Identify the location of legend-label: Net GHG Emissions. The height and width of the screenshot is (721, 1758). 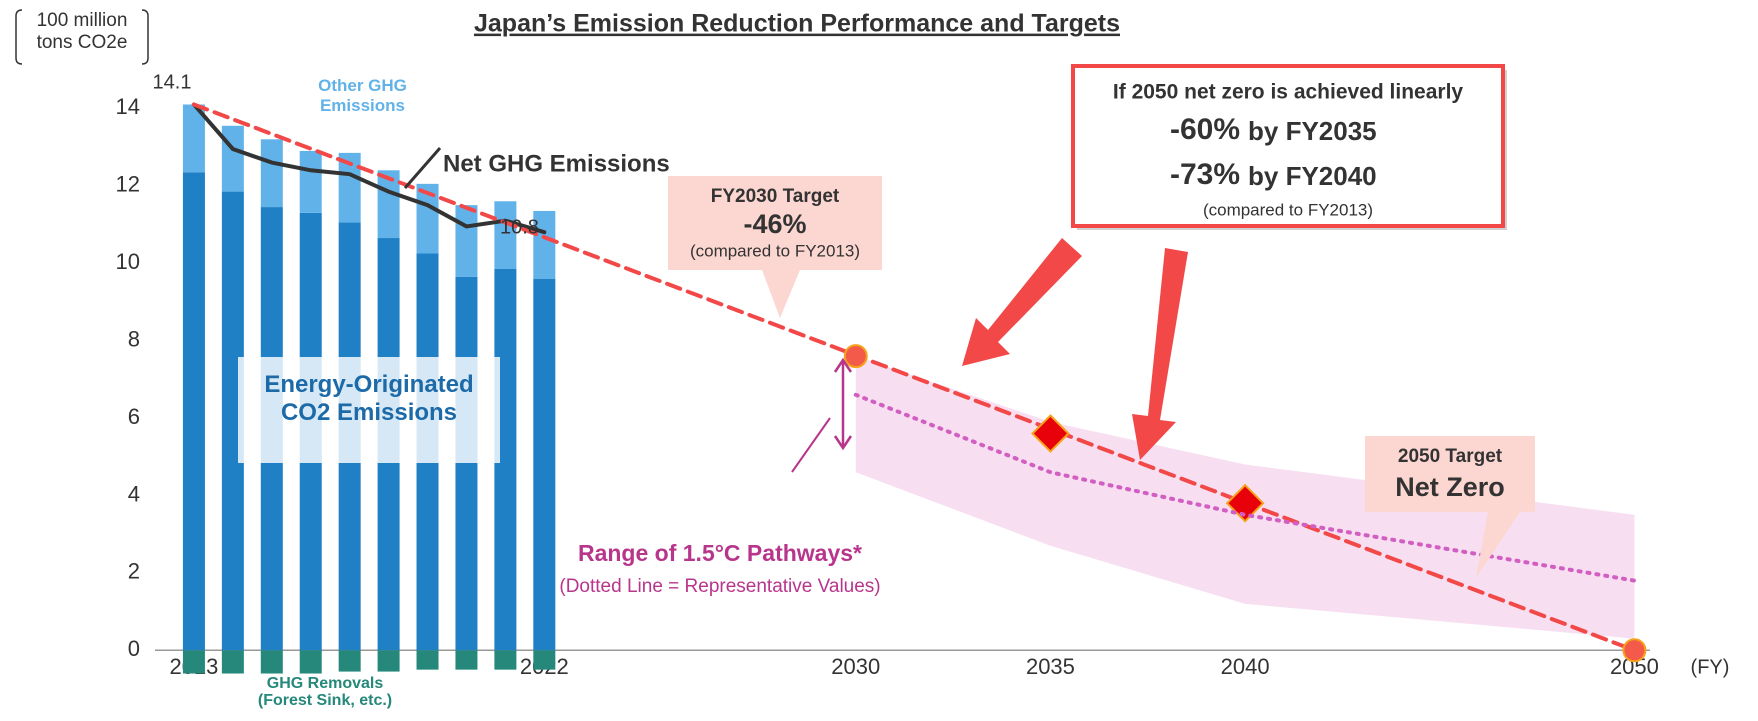
(556, 163).